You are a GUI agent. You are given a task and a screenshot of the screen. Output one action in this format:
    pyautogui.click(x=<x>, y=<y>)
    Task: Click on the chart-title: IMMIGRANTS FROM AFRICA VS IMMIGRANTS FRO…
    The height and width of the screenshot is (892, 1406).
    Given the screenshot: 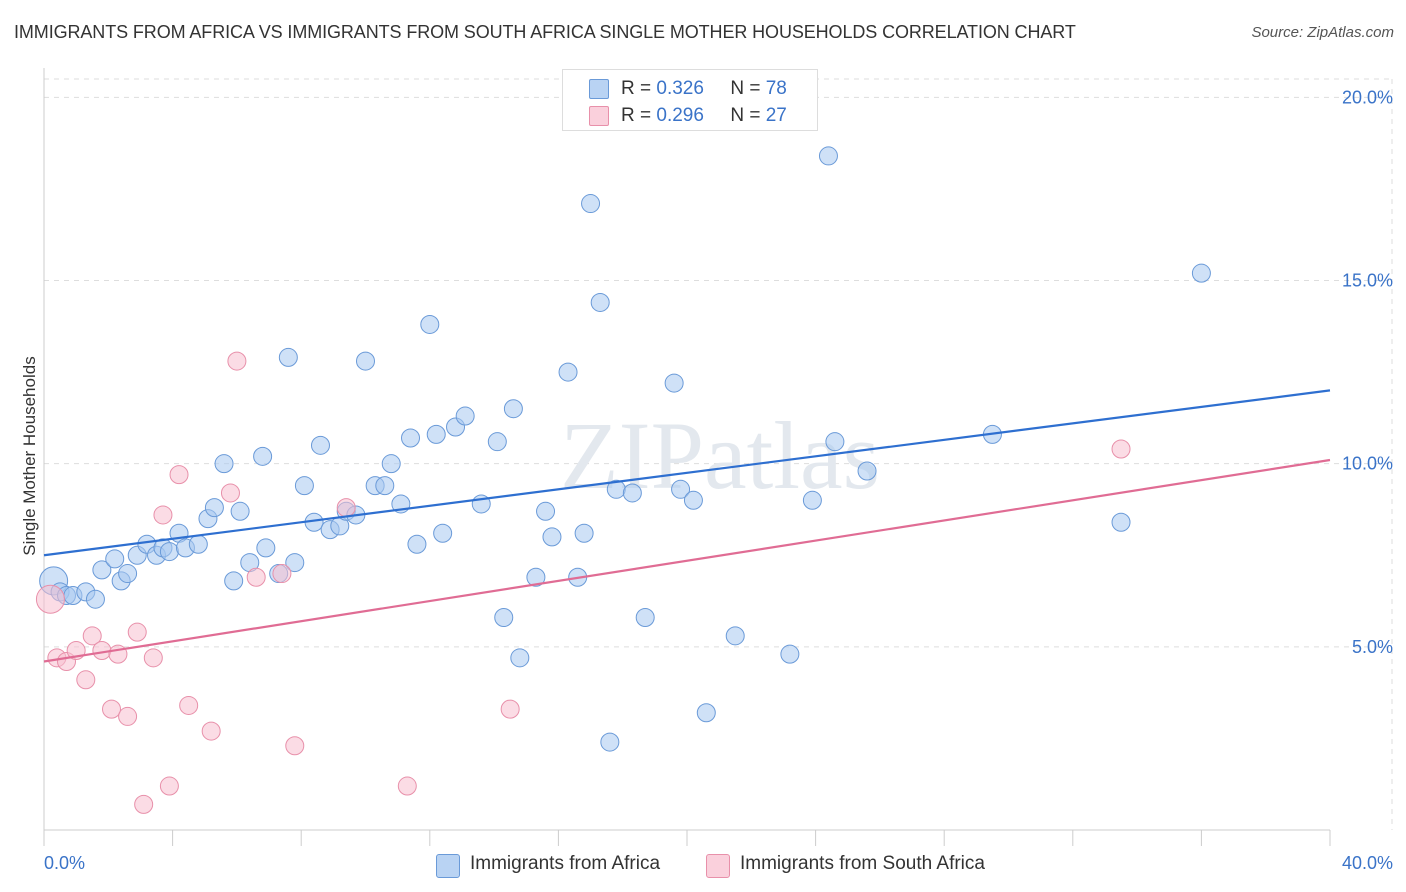 What is the action you would take?
    pyautogui.click(x=545, y=32)
    